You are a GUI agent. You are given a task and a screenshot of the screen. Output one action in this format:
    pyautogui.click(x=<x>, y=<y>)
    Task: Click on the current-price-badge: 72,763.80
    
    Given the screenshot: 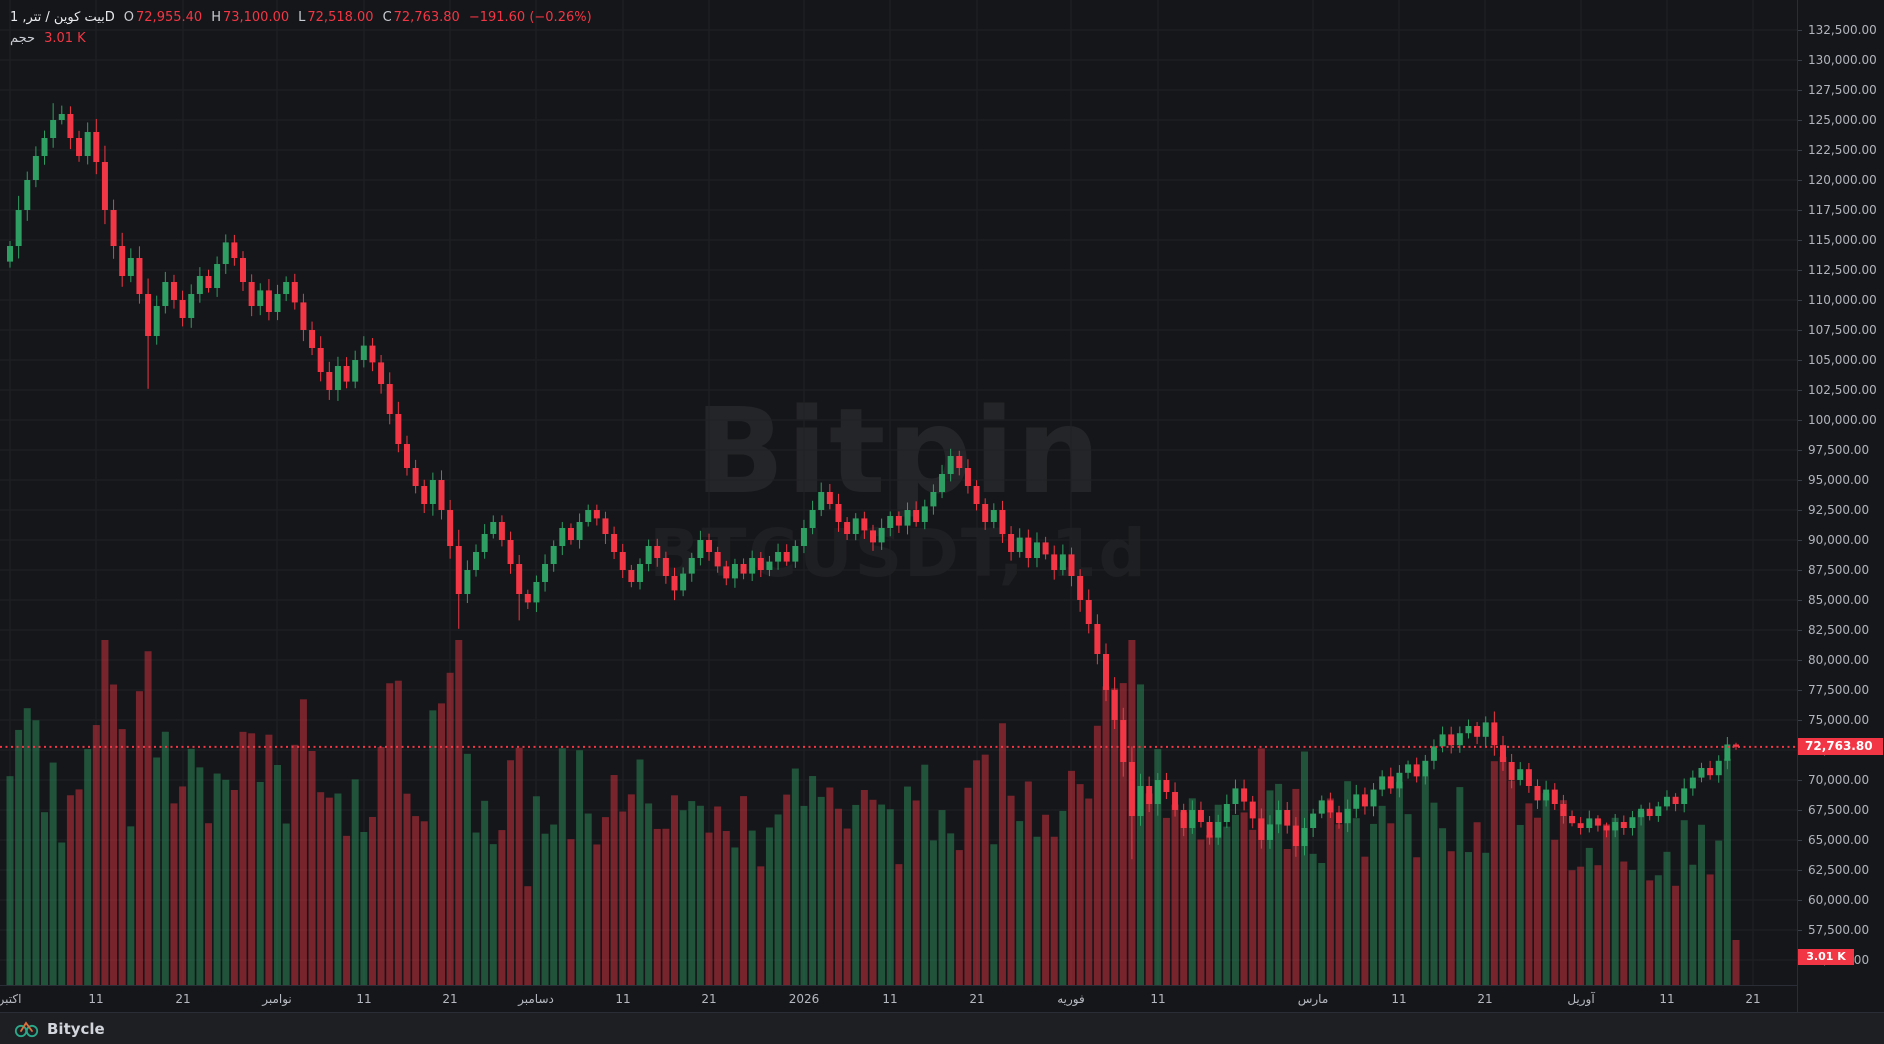 What is the action you would take?
    pyautogui.click(x=1840, y=747)
    